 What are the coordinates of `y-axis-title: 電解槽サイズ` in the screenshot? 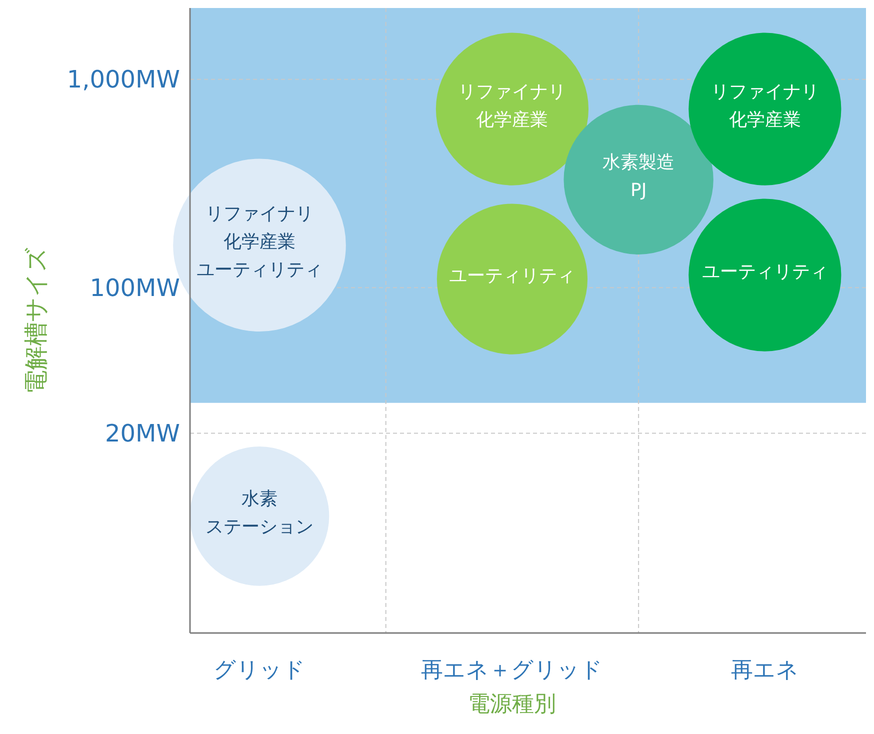 It's located at (36, 320).